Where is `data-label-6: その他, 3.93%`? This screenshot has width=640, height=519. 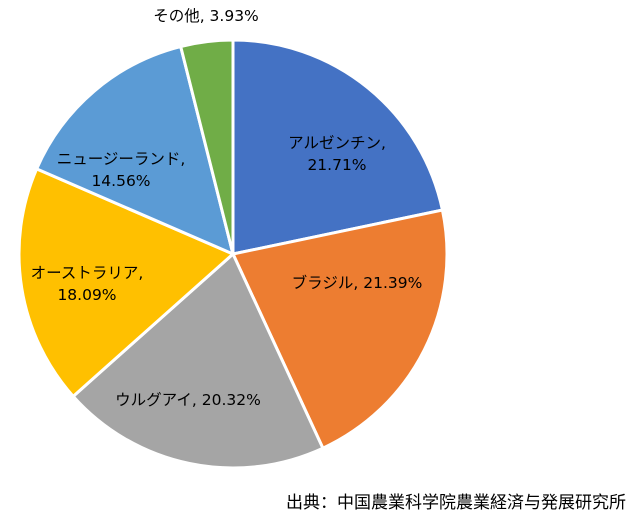
data-label-6: その他, 3.93% is located at coordinates (206, 16).